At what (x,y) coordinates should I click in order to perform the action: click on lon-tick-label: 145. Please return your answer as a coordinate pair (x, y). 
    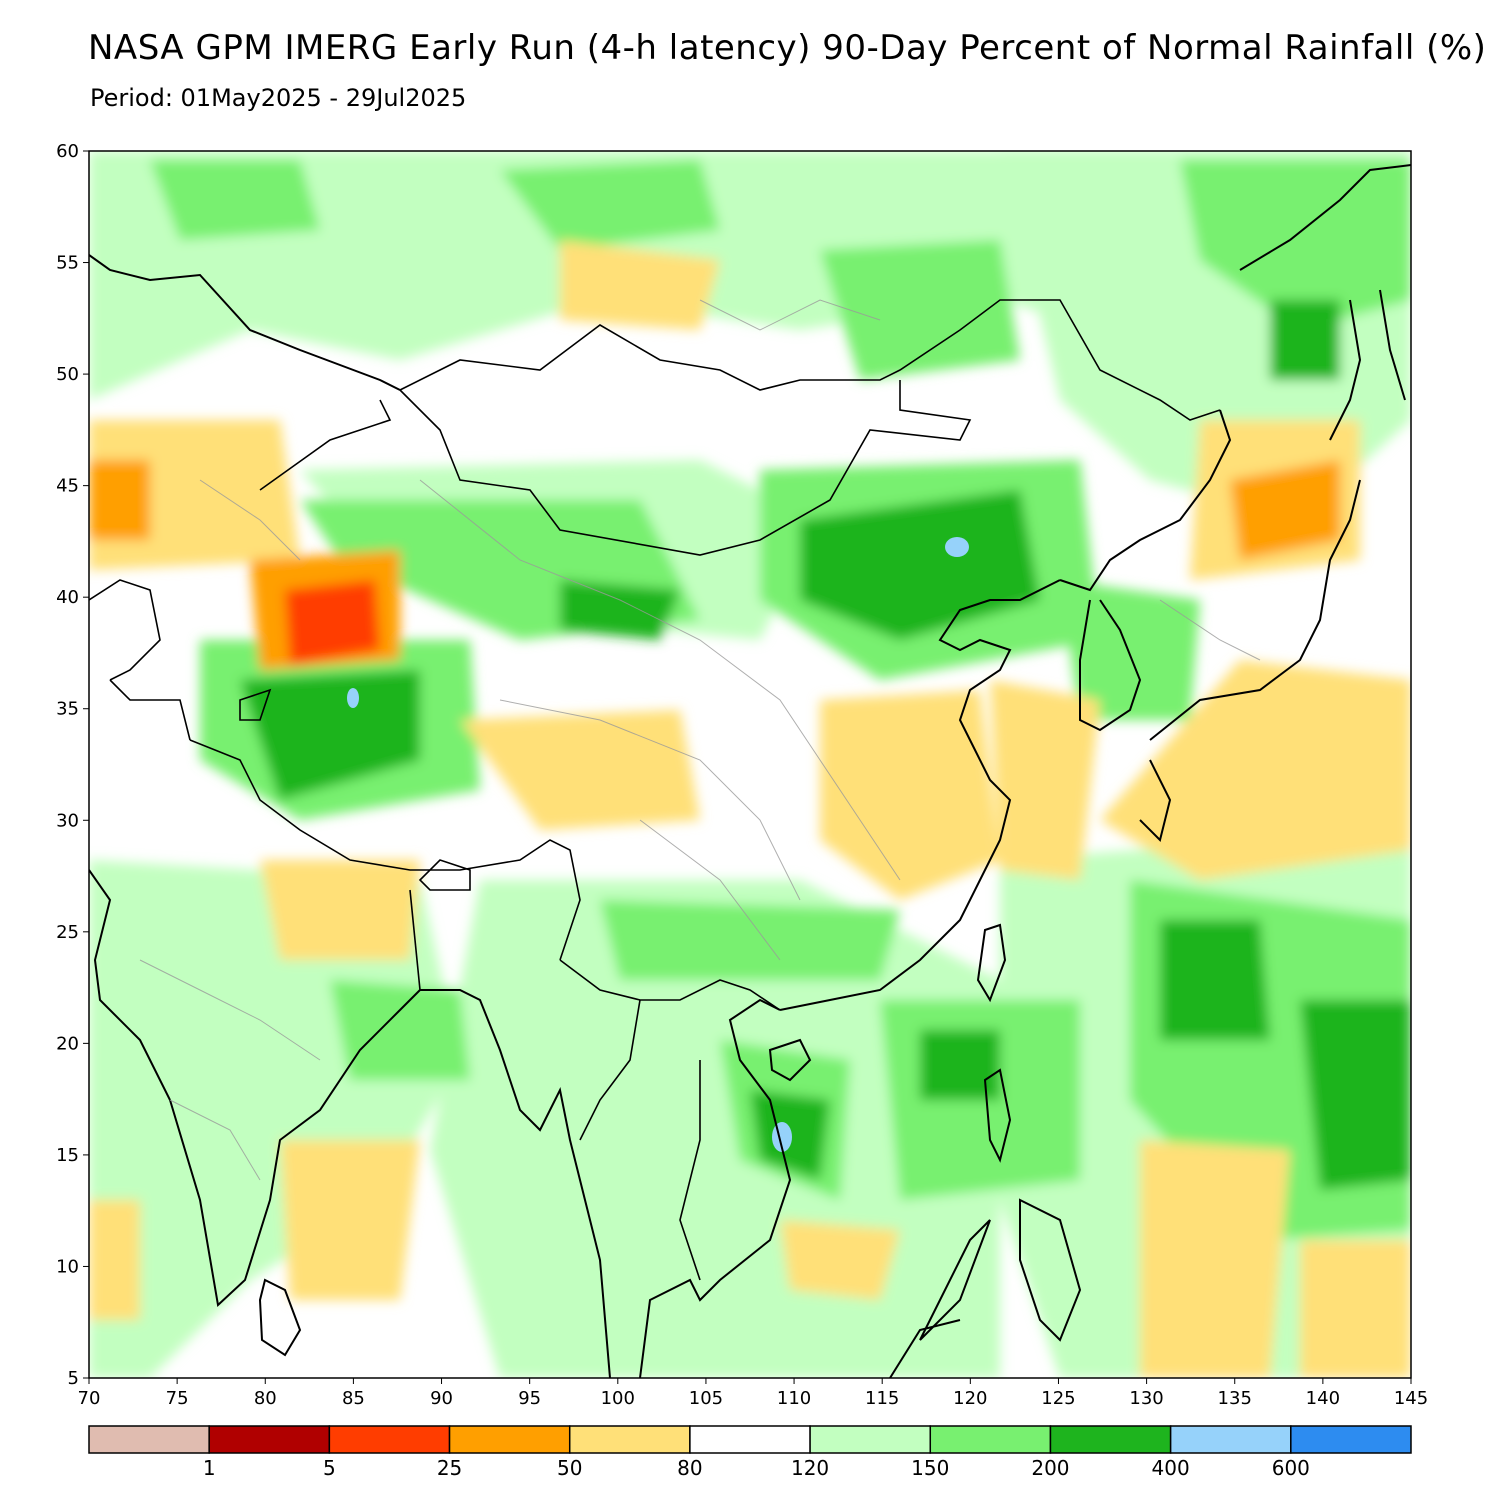
    Looking at the image, I should click on (1411, 1398).